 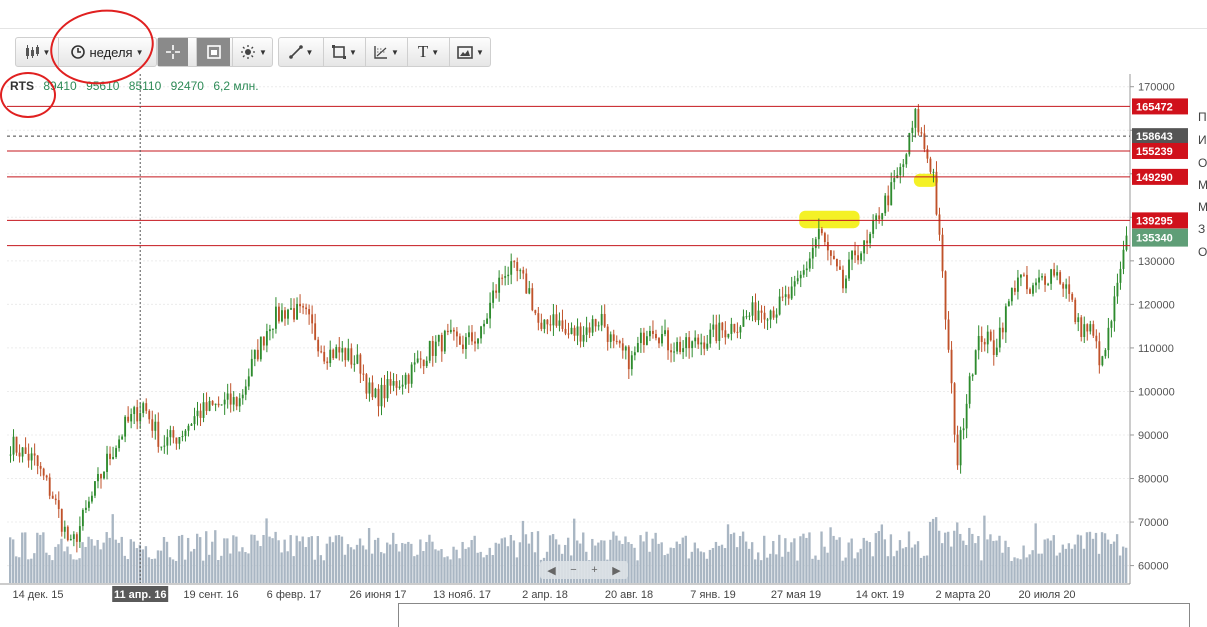 I want to click on annotation-circle-ticker, so click(x=28, y=95).